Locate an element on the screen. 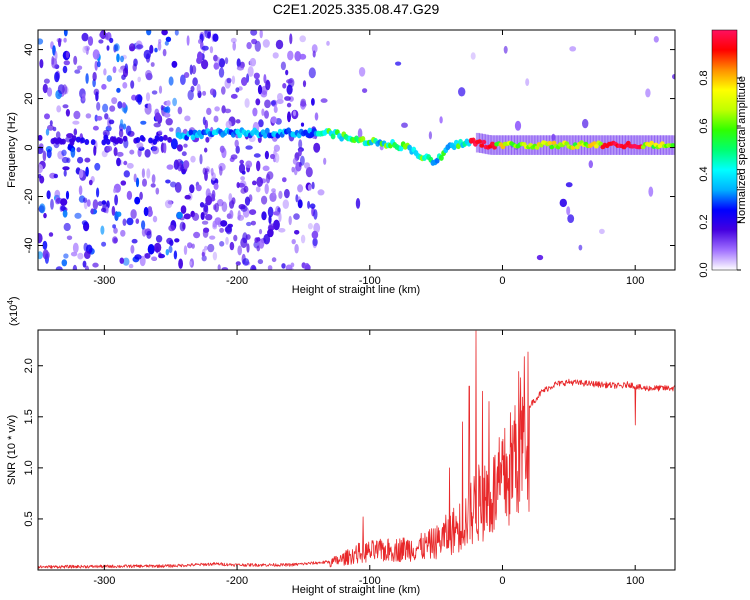 The image size is (750, 600). x-tick-label: -300 is located at coordinates (104, 581).